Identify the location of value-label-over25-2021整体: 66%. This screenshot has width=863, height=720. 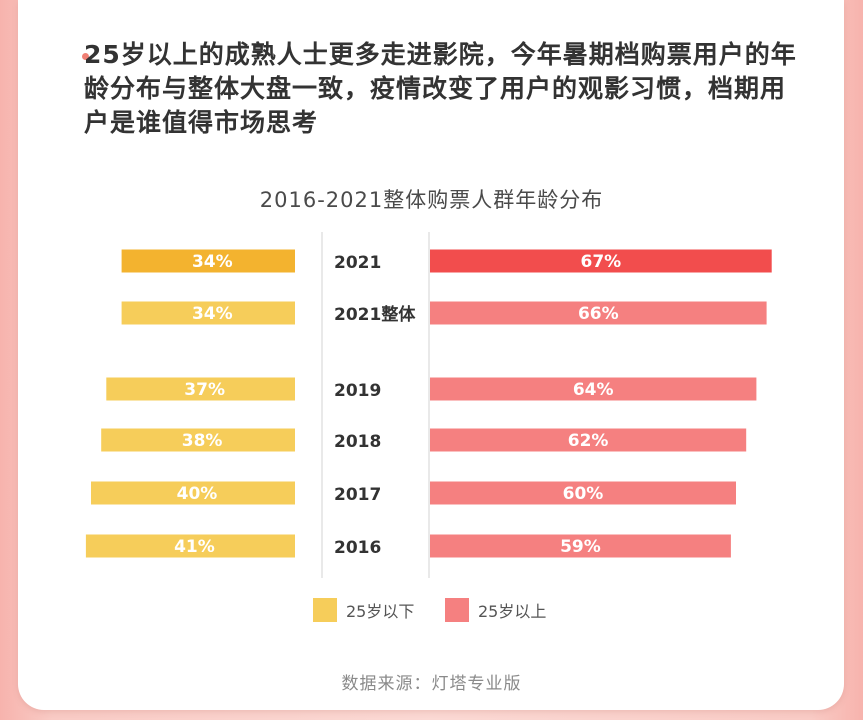
(598, 314).